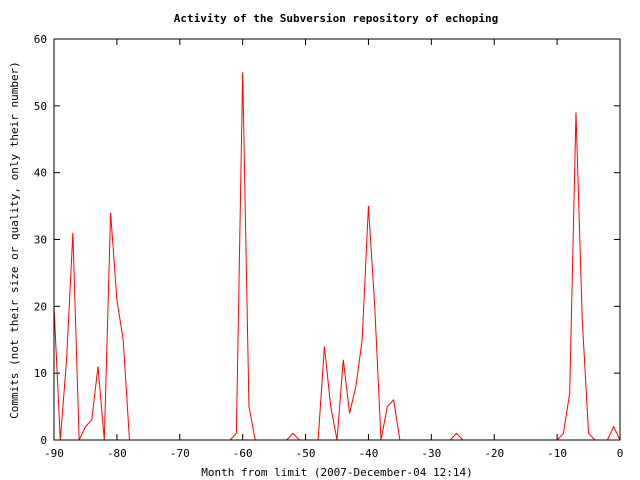 The width and height of the screenshot is (640, 480). Describe the element at coordinates (43, 440) in the screenshot. I see `y-tick-label: 0` at that location.